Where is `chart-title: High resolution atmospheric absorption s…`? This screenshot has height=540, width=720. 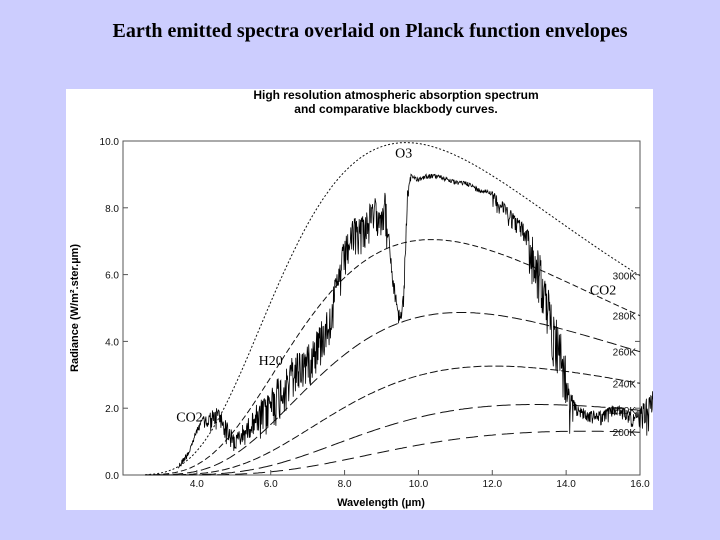
chart-title: High resolution atmospheric absorption s… is located at coordinates (395, 95).